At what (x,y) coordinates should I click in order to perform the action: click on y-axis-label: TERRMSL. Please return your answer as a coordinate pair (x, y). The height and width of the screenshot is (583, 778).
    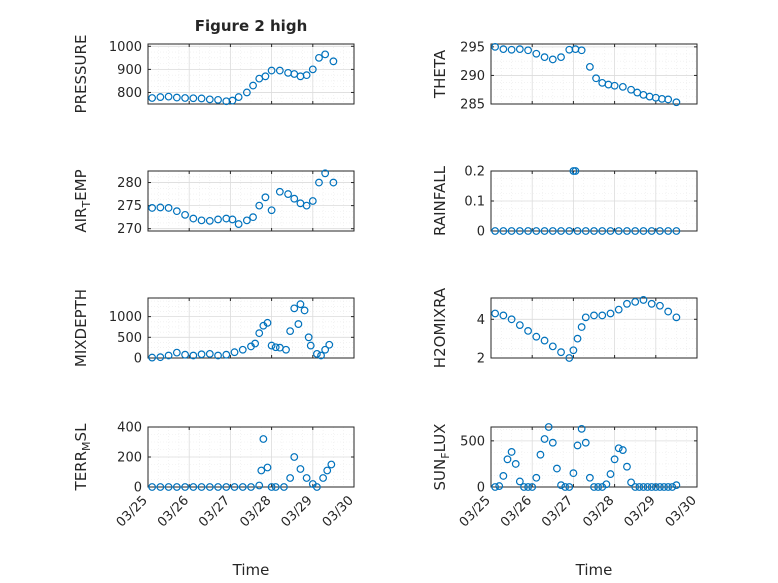
    Looking at the image, I should click on (82, 457).